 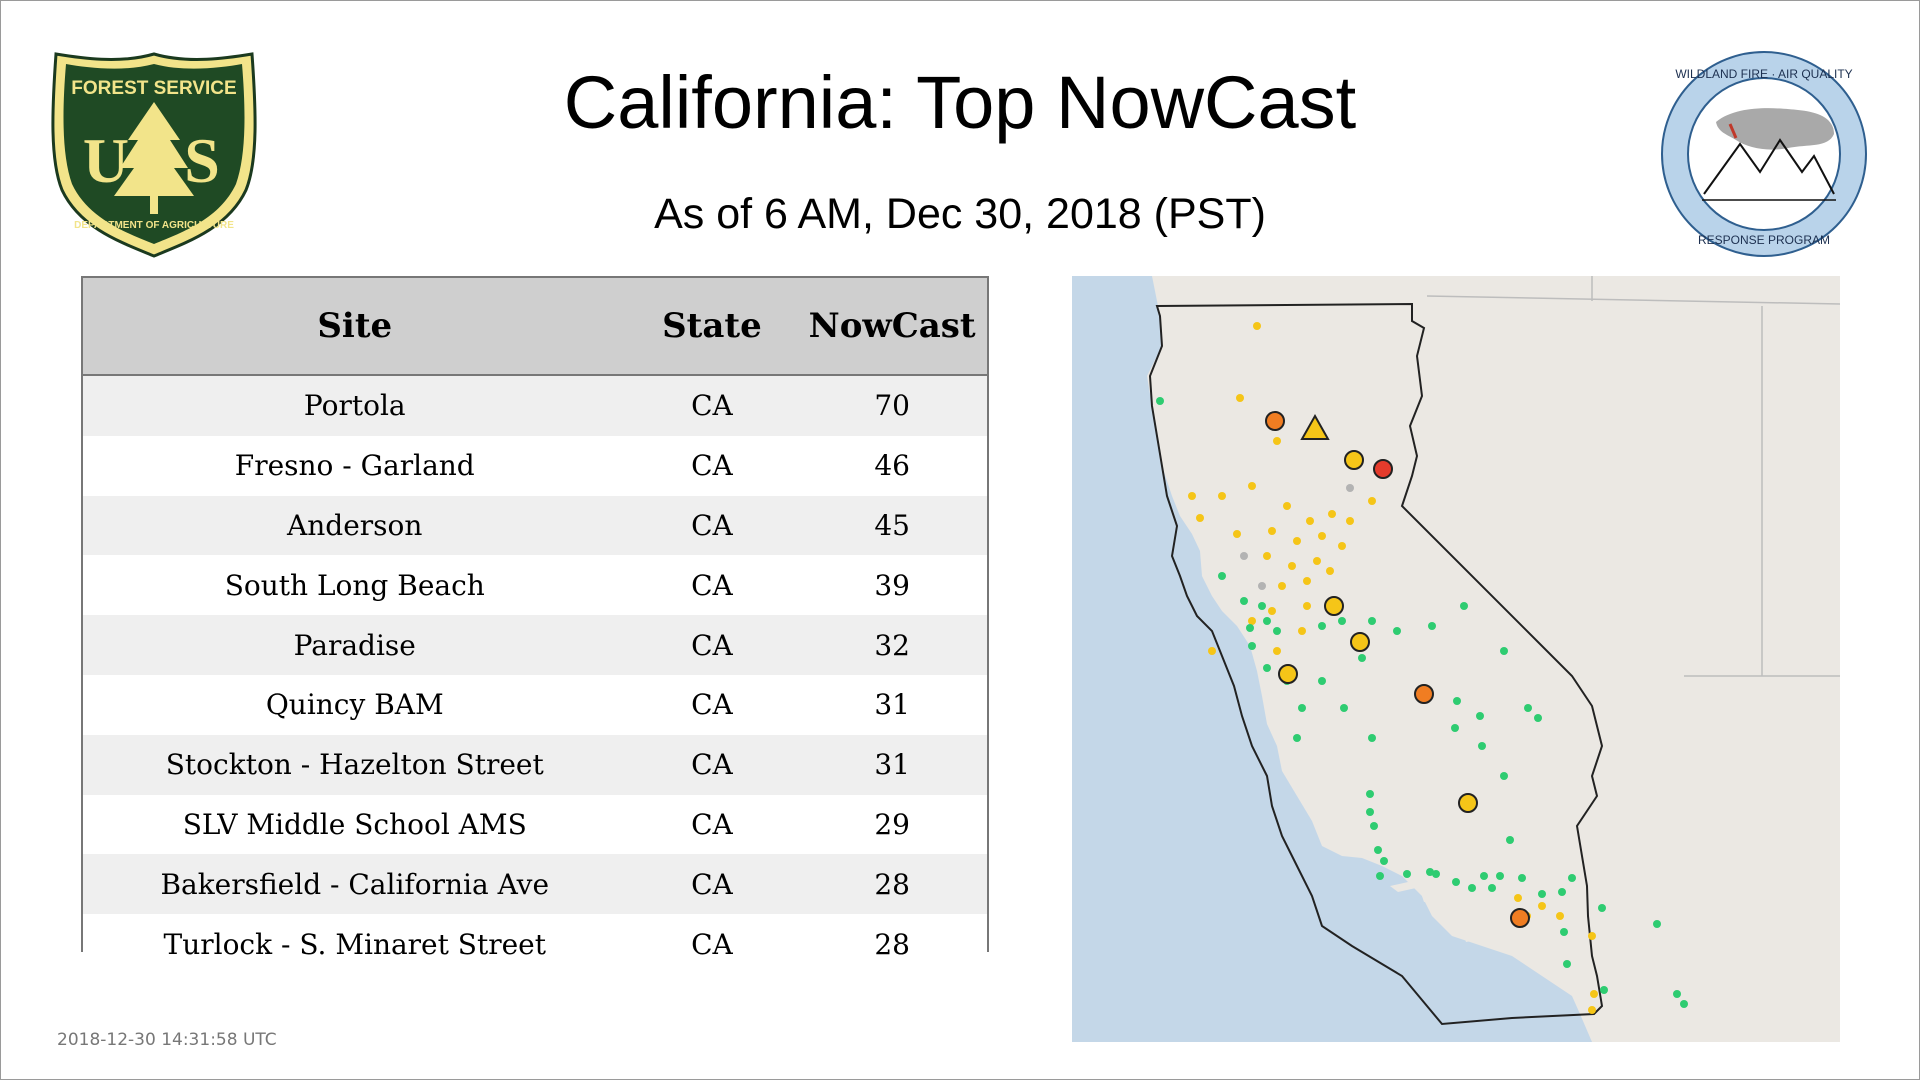 What do you see at coordinates (106, 160) in the screenshot?
I see `svg-text: U` at bounding box center [106, 160].